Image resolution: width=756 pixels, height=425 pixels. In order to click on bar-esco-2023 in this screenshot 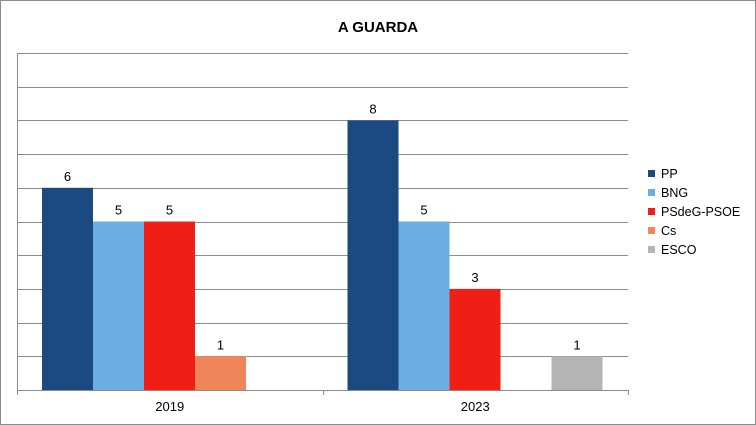, I will do `click(577, 373)`.